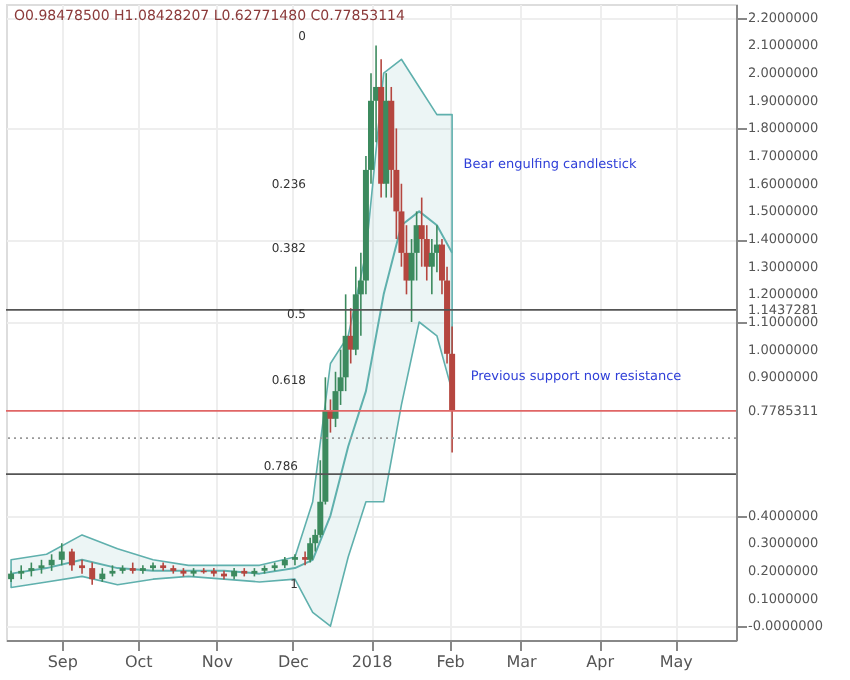  What do you see at coordinates (62, 662) in the screenshot?
I see `x-tick-label: Sep` at bounding box center [62, 662].